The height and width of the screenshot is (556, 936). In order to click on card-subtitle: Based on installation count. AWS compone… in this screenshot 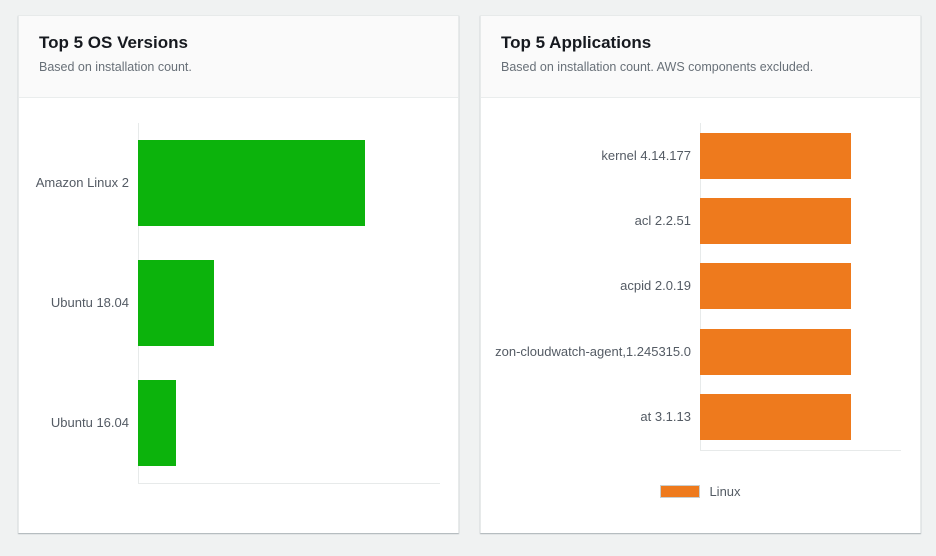, I will do `click(657, 67)`.